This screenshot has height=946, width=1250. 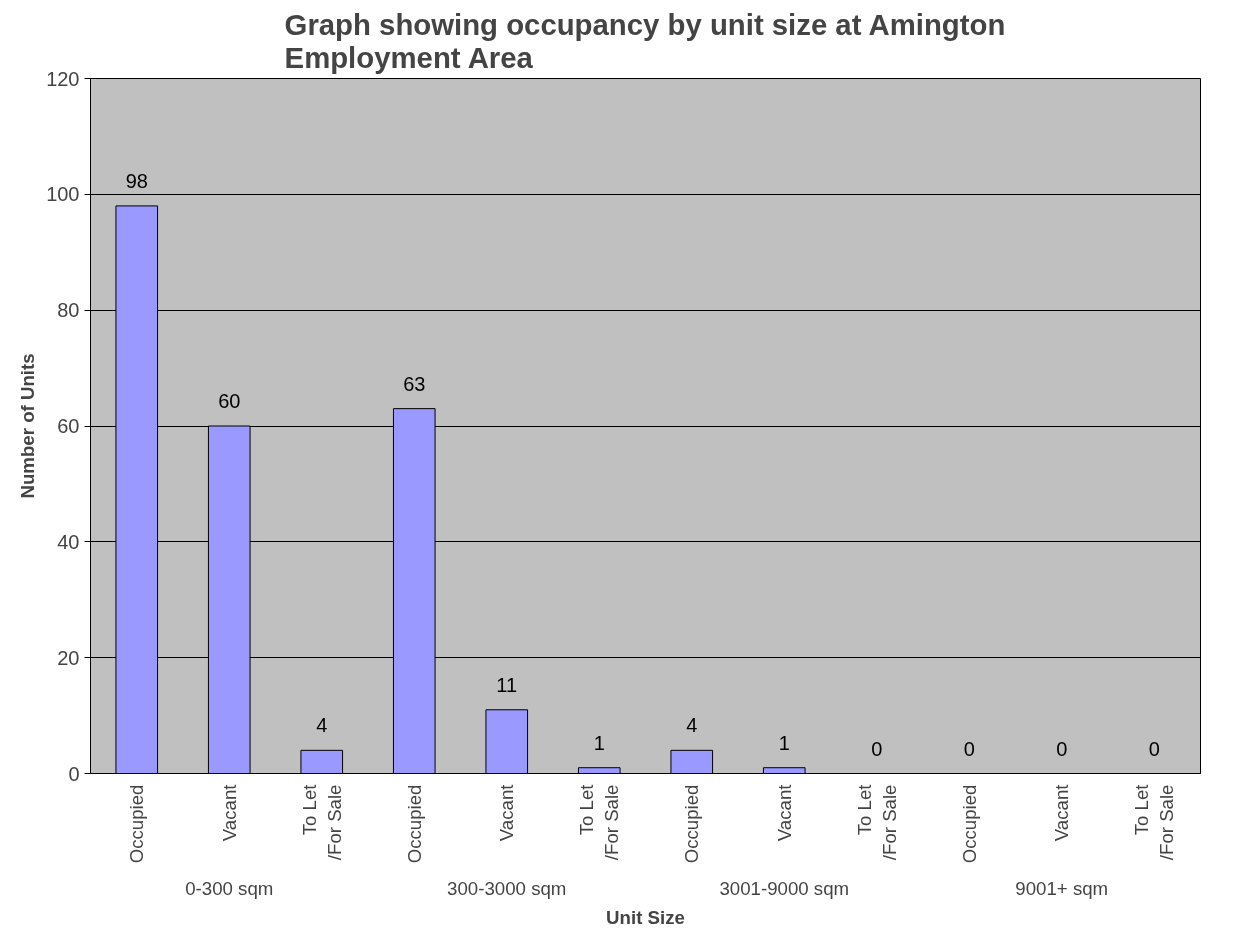 I want to click on chart-title: Graph showing occupancy by unit size at Amington Employment Area, so click(x=645, y=40).